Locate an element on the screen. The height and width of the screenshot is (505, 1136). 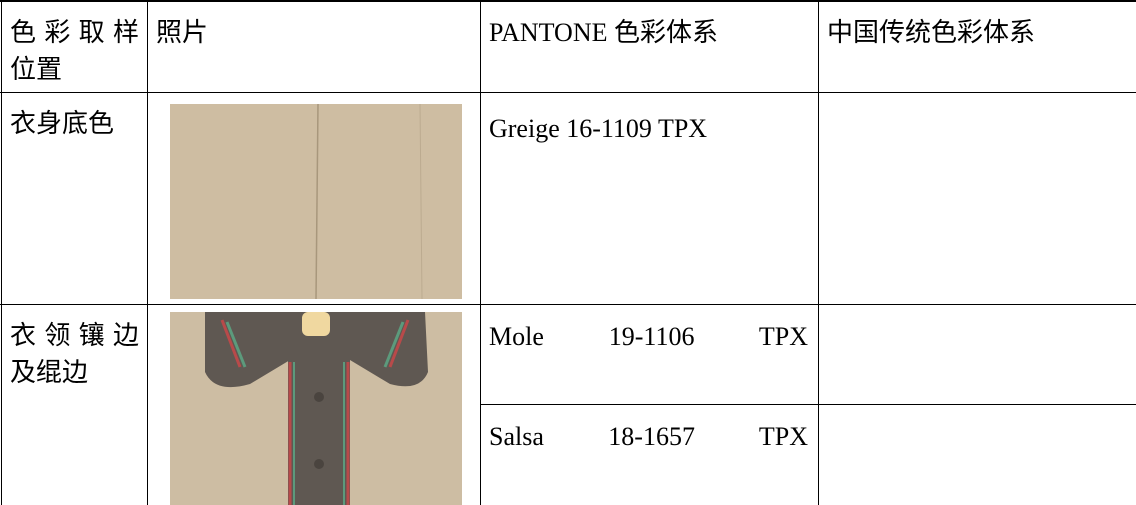
header-cell: 色彩取样位置 is located at coordinates (74, 51).